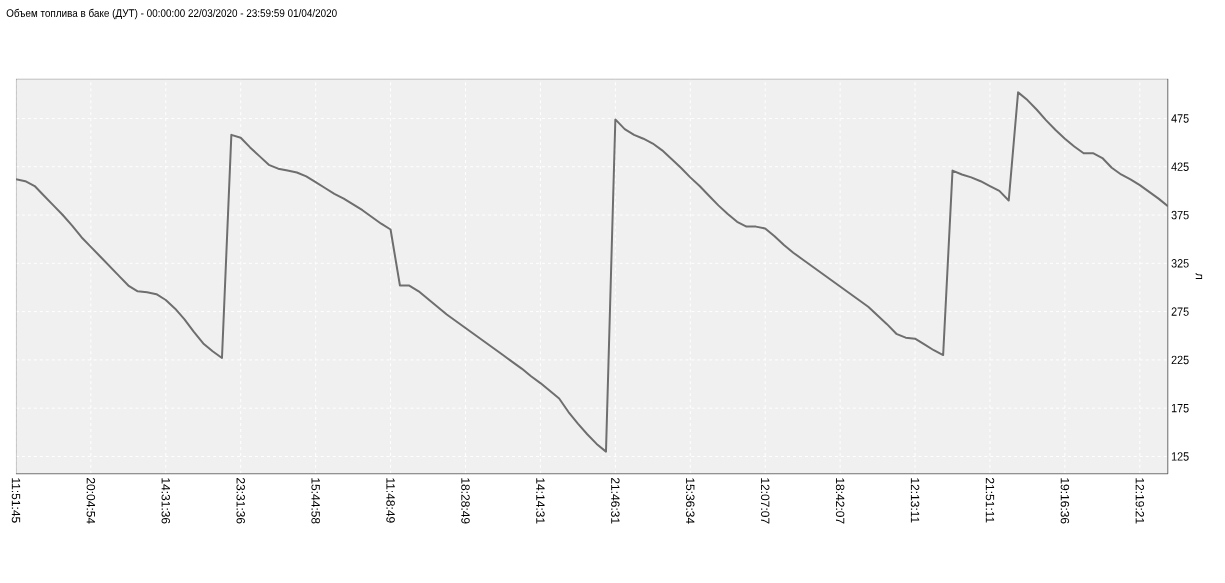 The image size is (1225, 583). What do you see at coordinates (16, 500) in the screenshot?
I see `x-tick-label: 11:51:45` at bounding box center [16, 500].